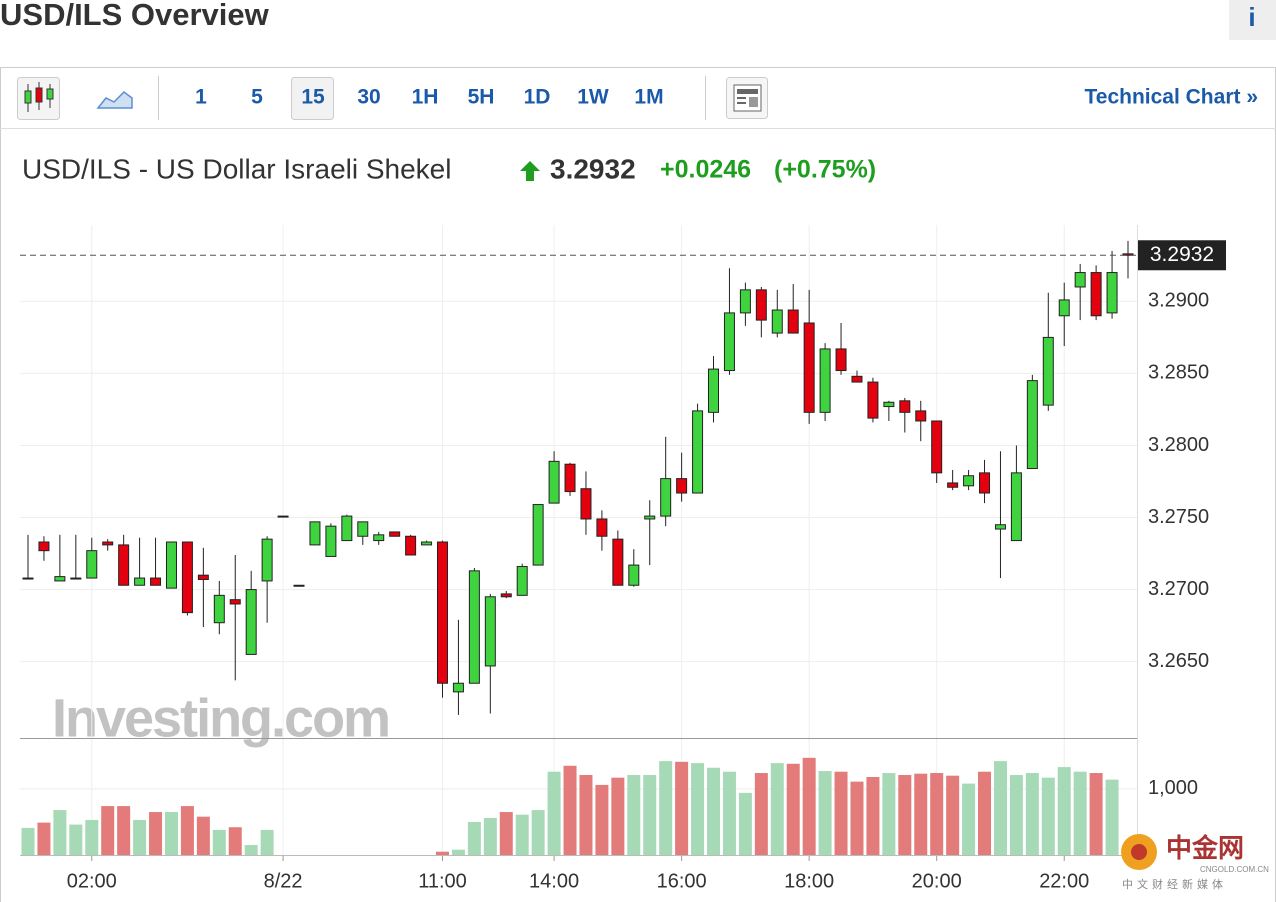  I want to click on info-button-bg, so click(1252, 20).